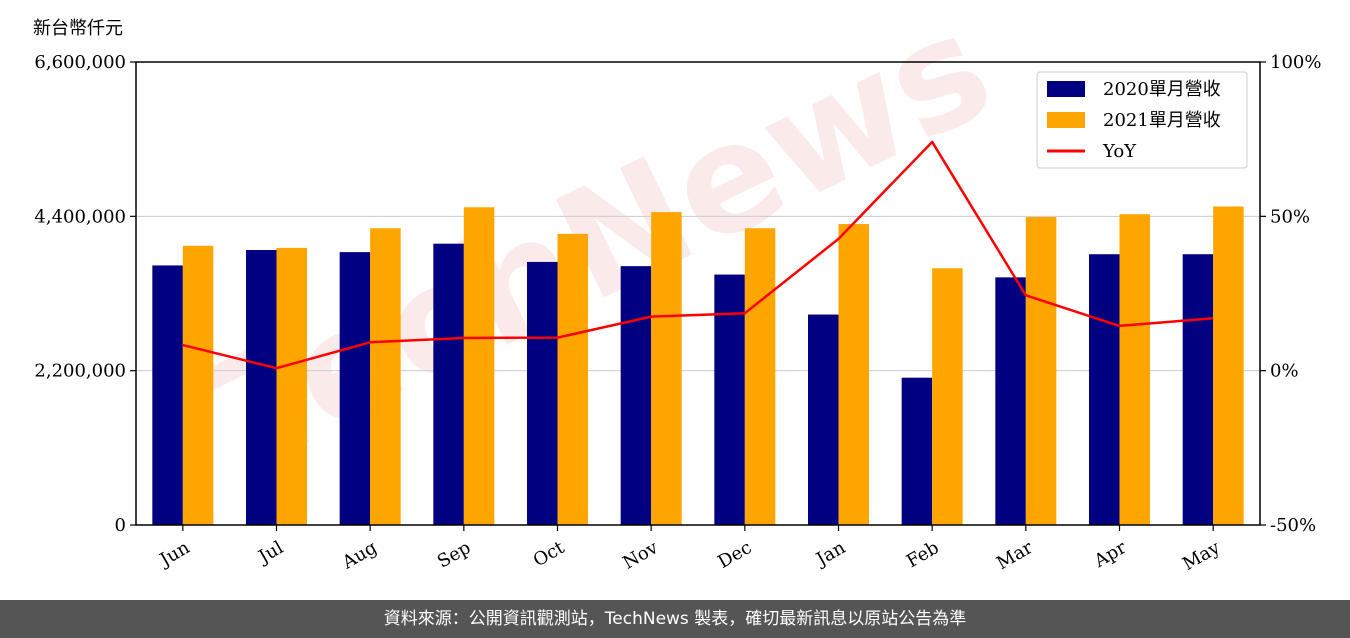 Image resolution: width=1350 pixels, height=638 pixels. What do you see at coordinates (675, 619) in the screenshot?
I see `source-footer: 資料來源：公開資訊觀測站，TechNews 製表，確切最新訊息以原站公告為準` at bounding box center [675, 619].